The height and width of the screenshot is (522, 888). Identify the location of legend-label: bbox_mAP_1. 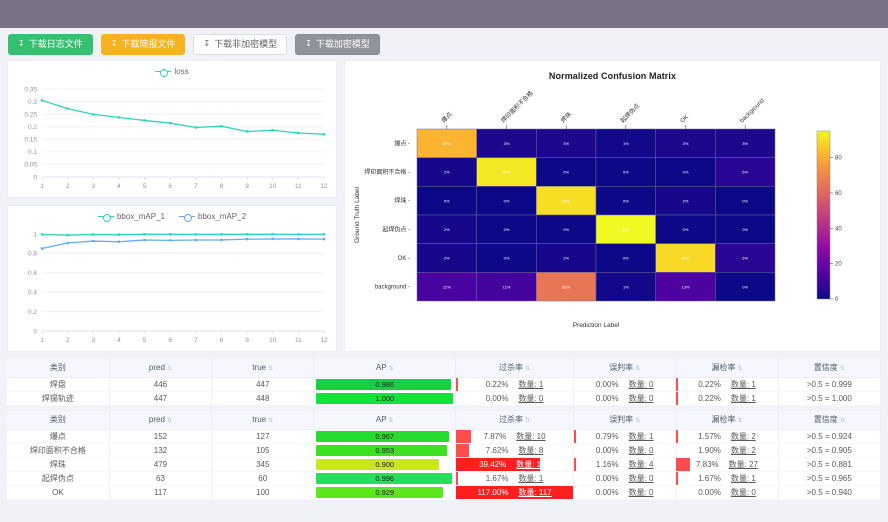
(140, 216).